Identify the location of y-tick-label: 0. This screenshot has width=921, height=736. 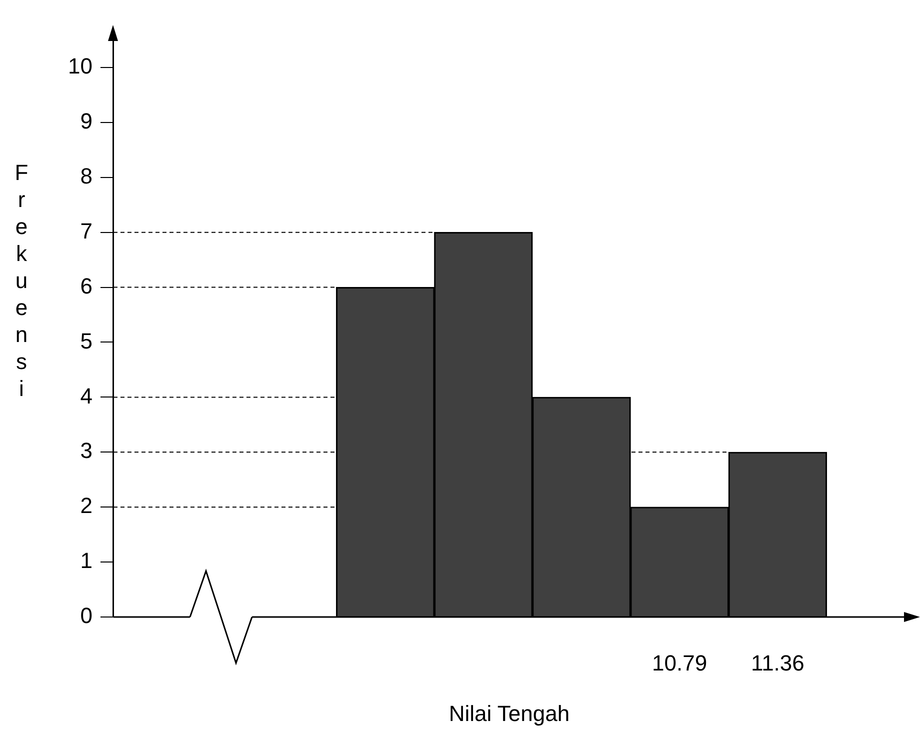
(86, 615).